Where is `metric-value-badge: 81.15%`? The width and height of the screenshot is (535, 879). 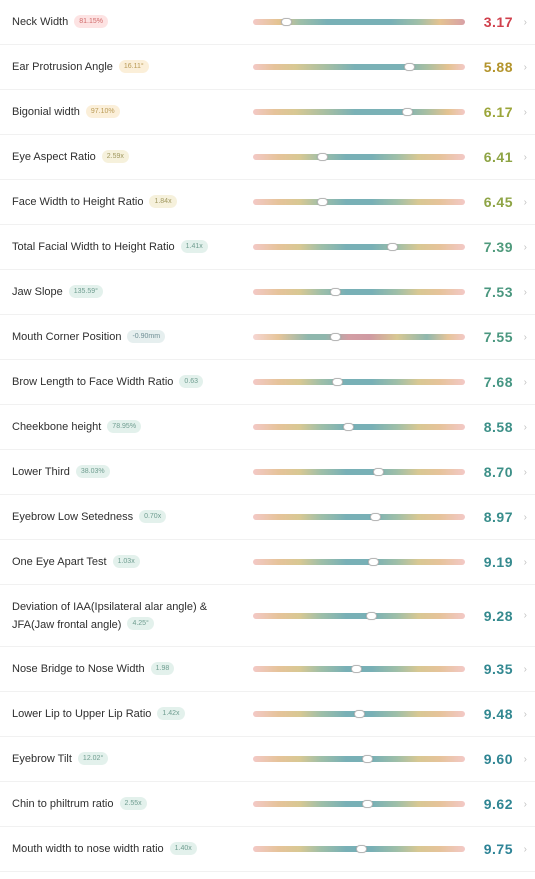 metric-value-badge: 81.15% is located at coordinates (91, 21).